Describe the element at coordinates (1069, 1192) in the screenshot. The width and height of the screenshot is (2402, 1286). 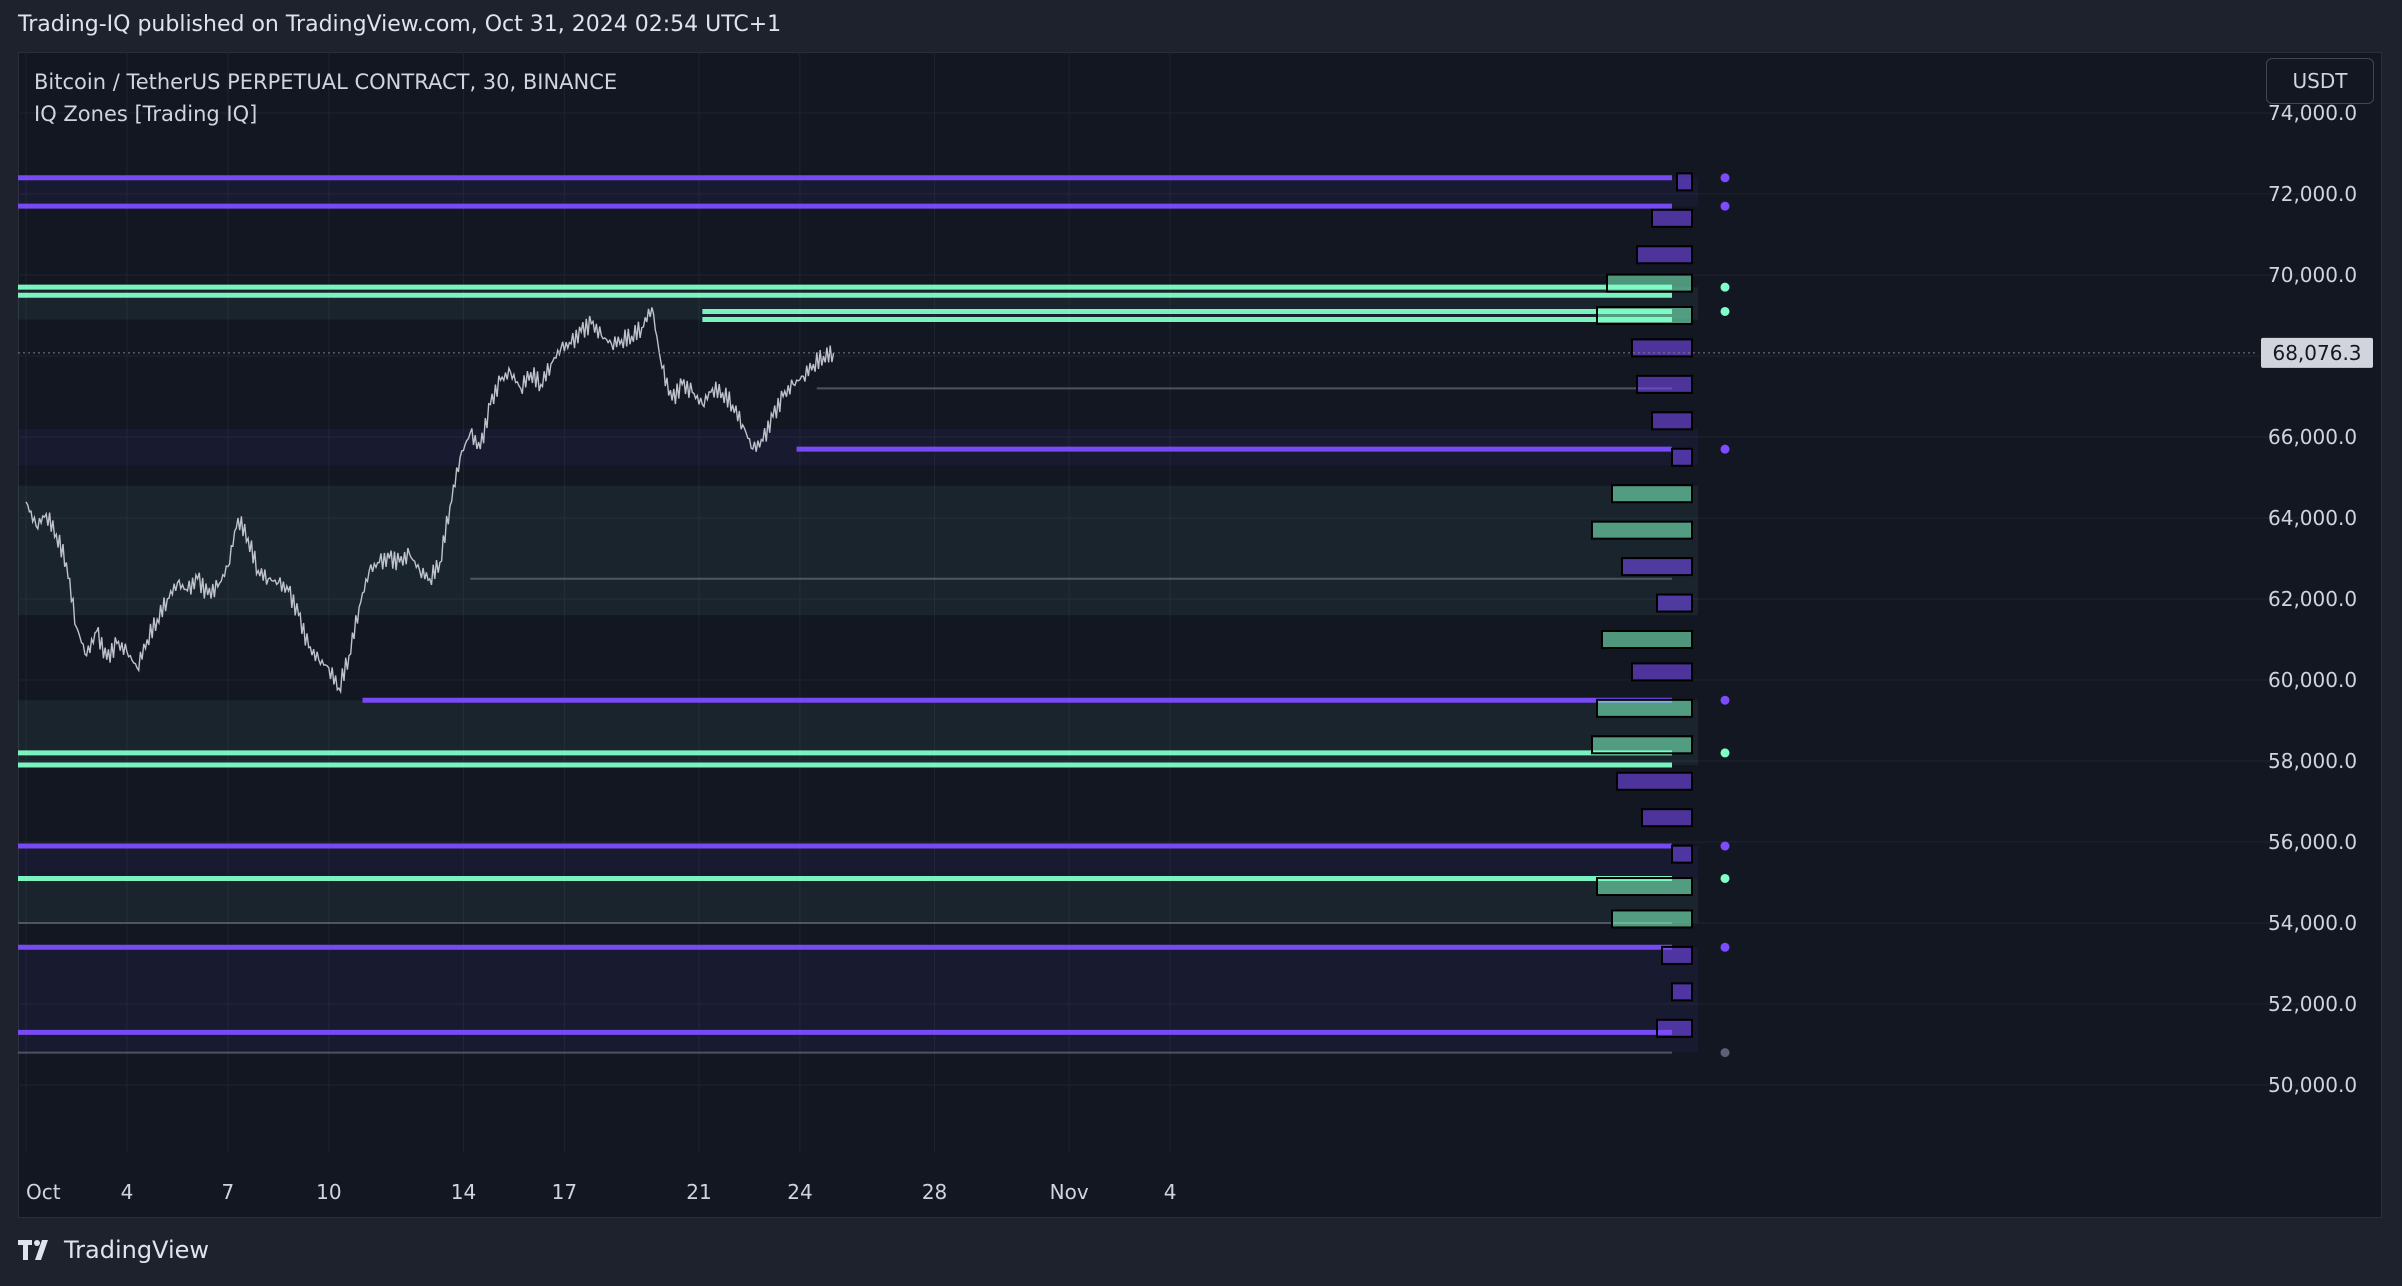
I see `x-tick-label: Nov` at that location.